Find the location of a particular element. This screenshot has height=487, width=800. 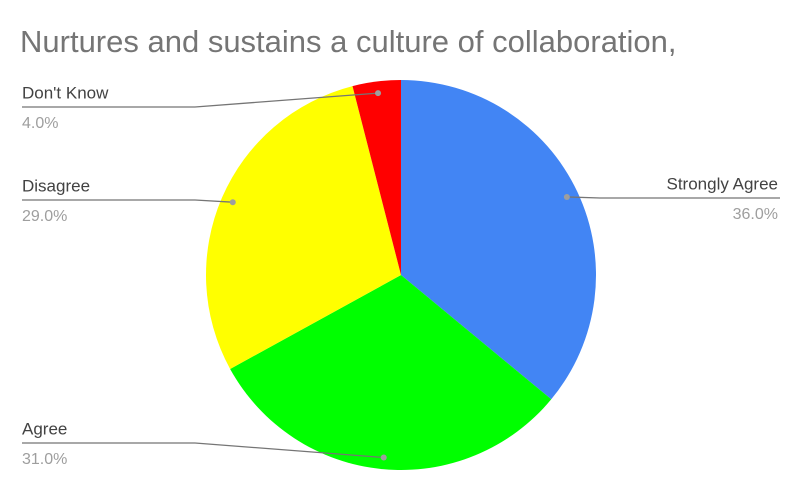

slice-value: 4.0% is located at coordinates (40, 123).